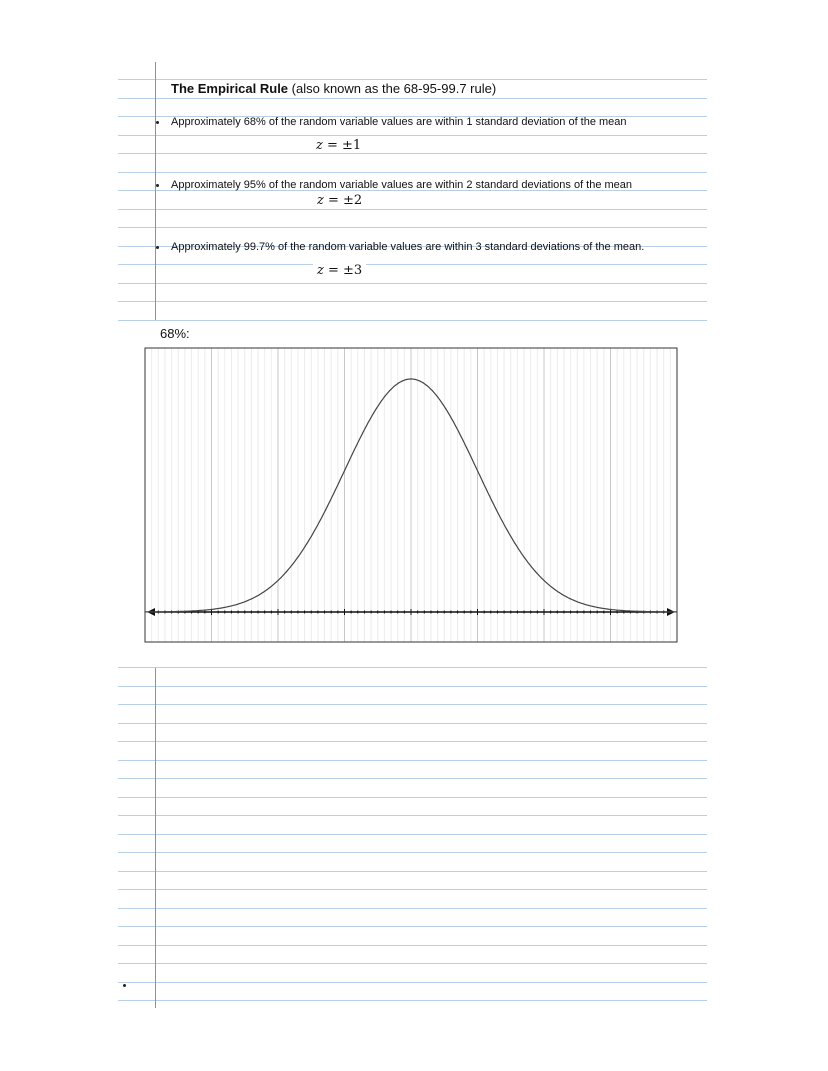 Image resolution: width=828 pixels, height=1071 pixels. Describe the element at coordinates (340, 200) in the screenshot. I see `formula: z = ±2` at that location.